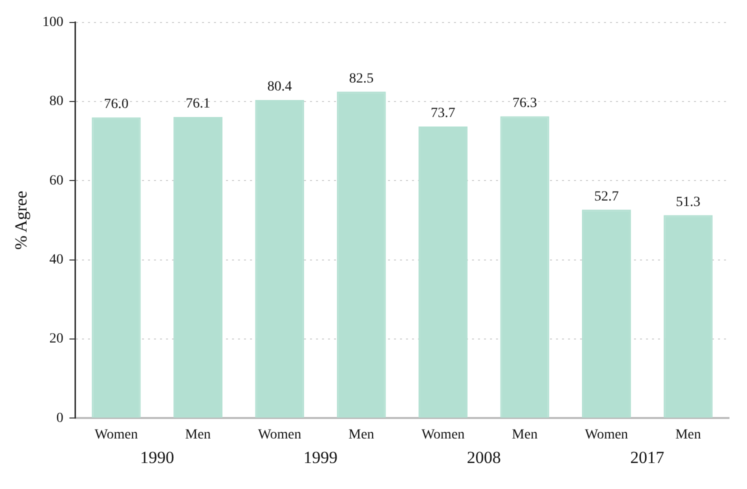 The width and height of the screenshot is (747, 489). I want to click on data-label: 76.0, so click(116, 104).